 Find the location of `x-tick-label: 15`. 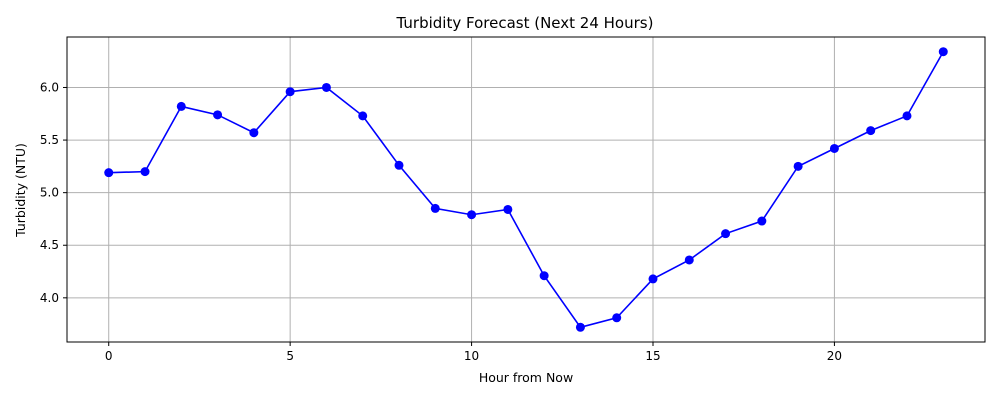

x-tick-label: 15 is located at coordinates (652, 356).